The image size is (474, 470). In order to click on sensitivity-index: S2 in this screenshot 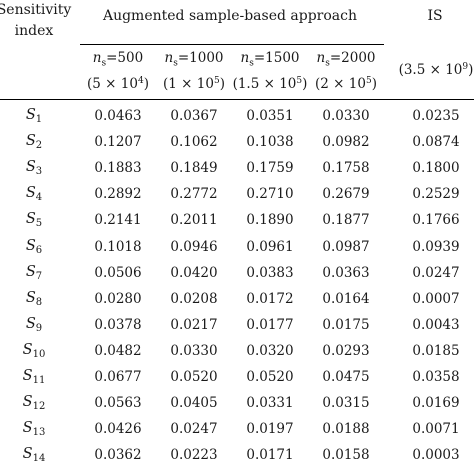, I will do `click(36, 142)`.